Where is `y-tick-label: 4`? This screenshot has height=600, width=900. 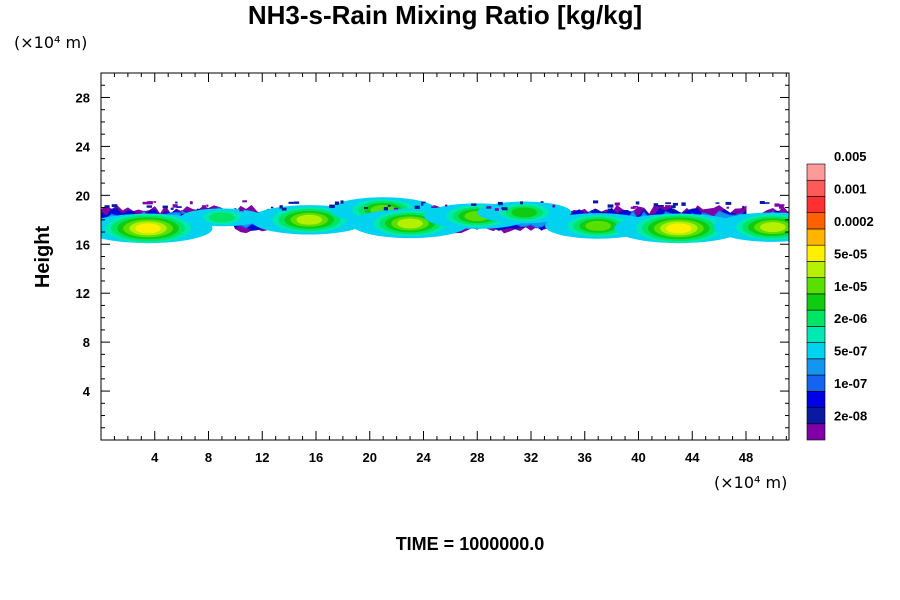 y-tick-label: 4 is located at coordinates (87, 391).